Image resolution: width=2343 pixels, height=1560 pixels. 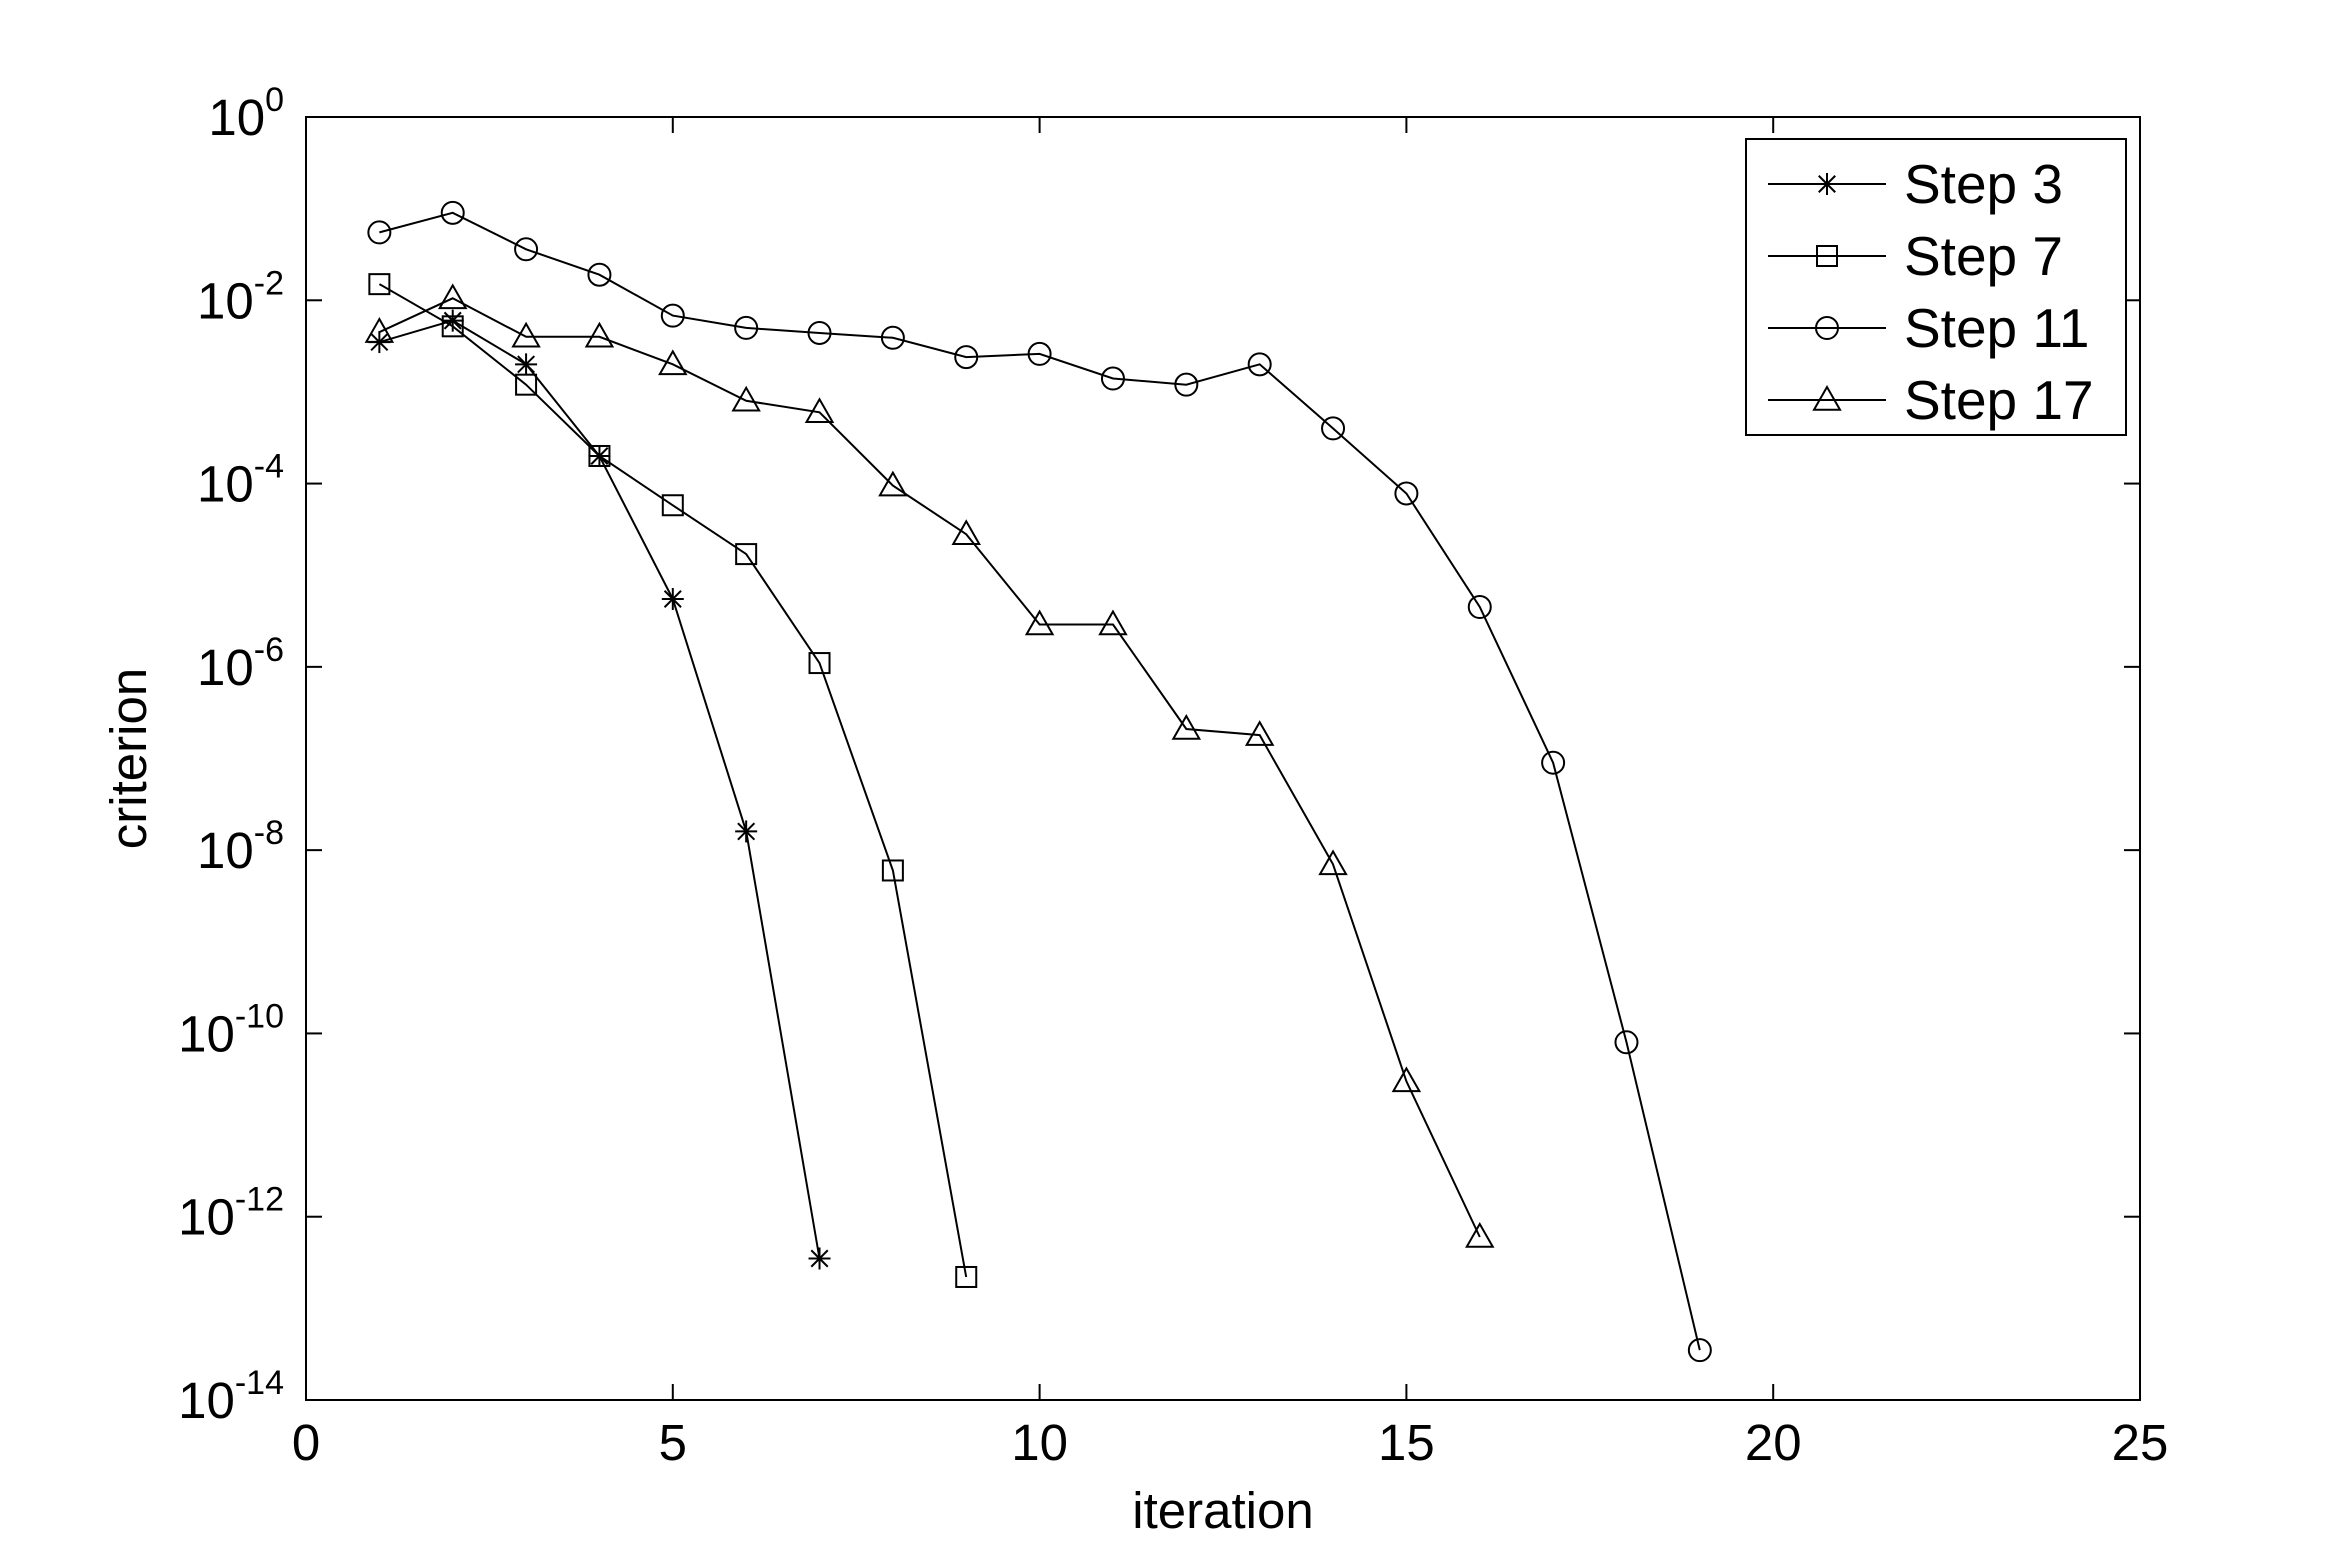 I want to click on legend-box, so click(x=1936, y=287).